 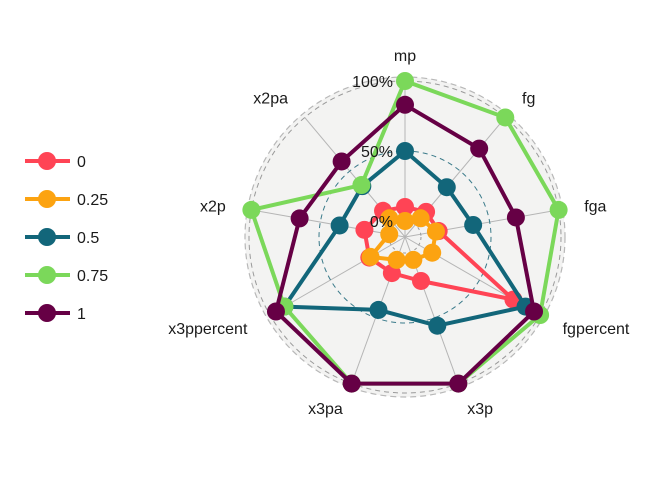 What do you see at coordinates (405, 81) in the screenshot?
I see `point-0.75-mp` at bounding box center [405, 81].